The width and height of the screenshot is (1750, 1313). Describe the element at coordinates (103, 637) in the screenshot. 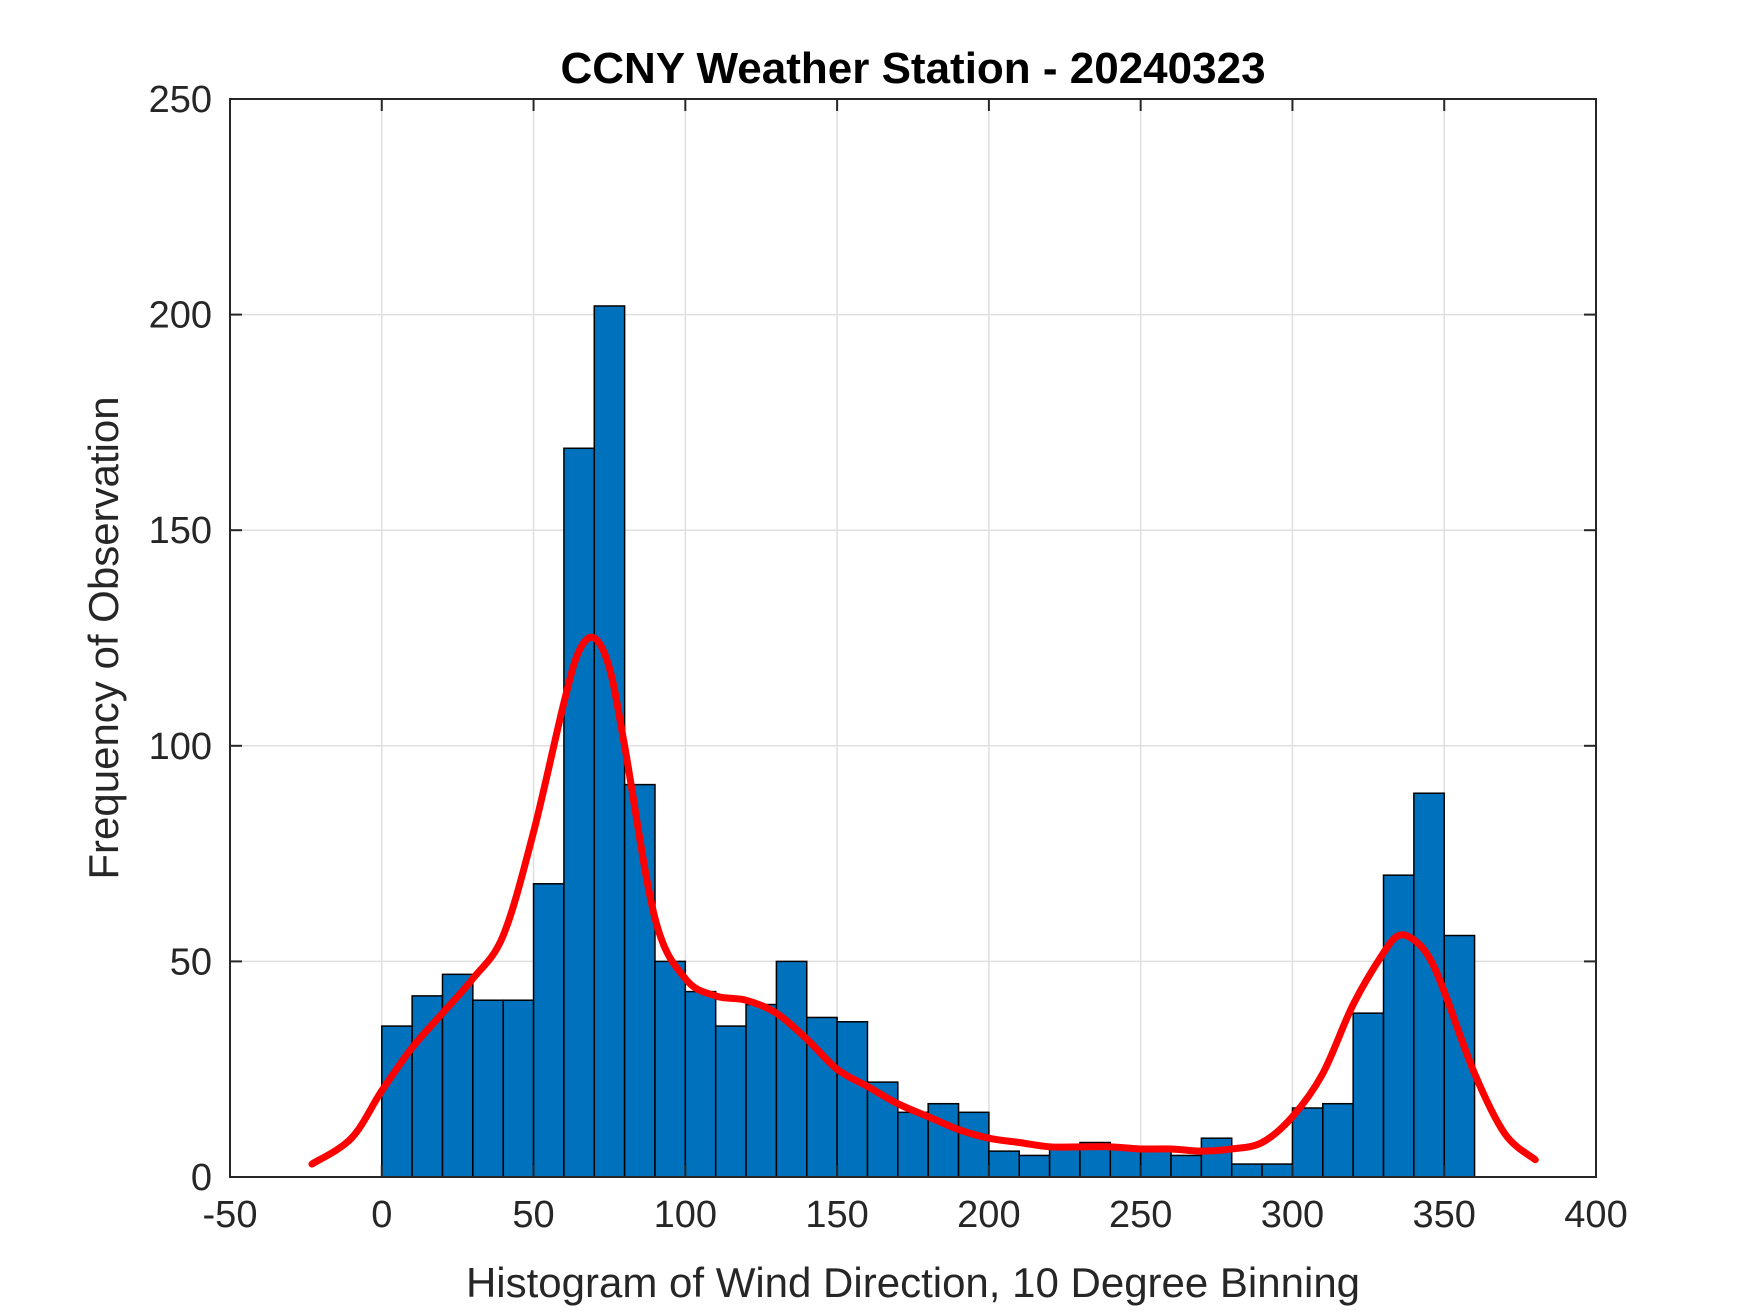

I see `y-axis-label: Frequency of Observation` at that location.